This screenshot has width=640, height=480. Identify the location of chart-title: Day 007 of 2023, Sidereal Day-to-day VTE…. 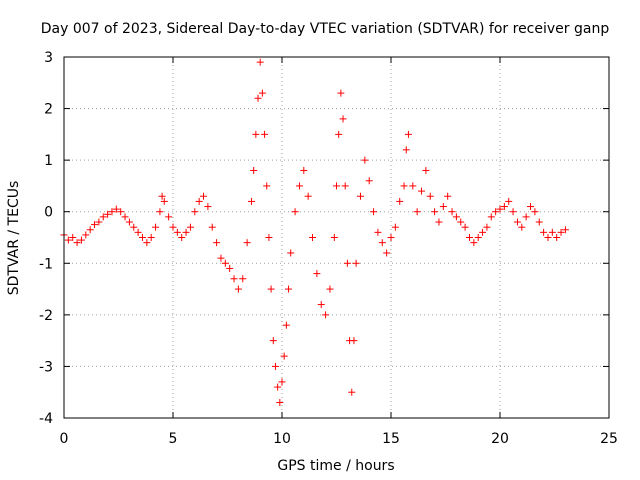
(325, 29).